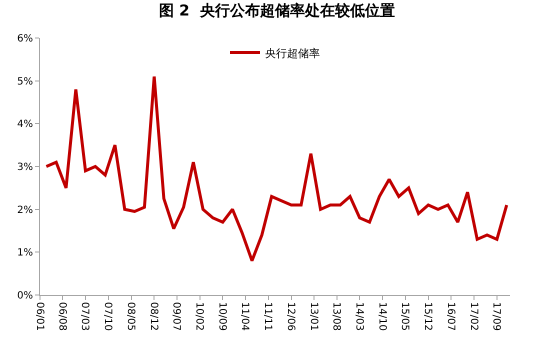 This screenshot has width=554, height=347. Describe the element at coordinates (25, 82) in the screenshot. I see `y-tick-label: 5%` at that location.